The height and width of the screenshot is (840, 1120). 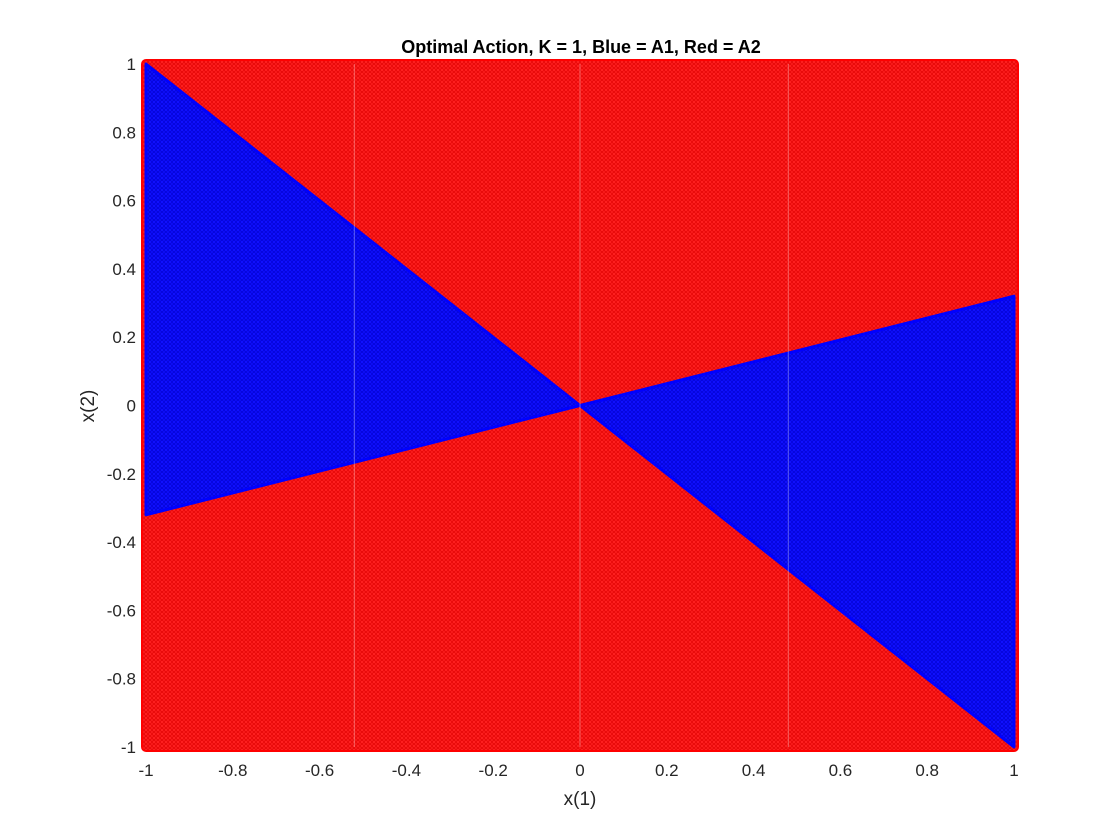 I want to click on y-tick-label: -0.8, so click(x=121, y=679).